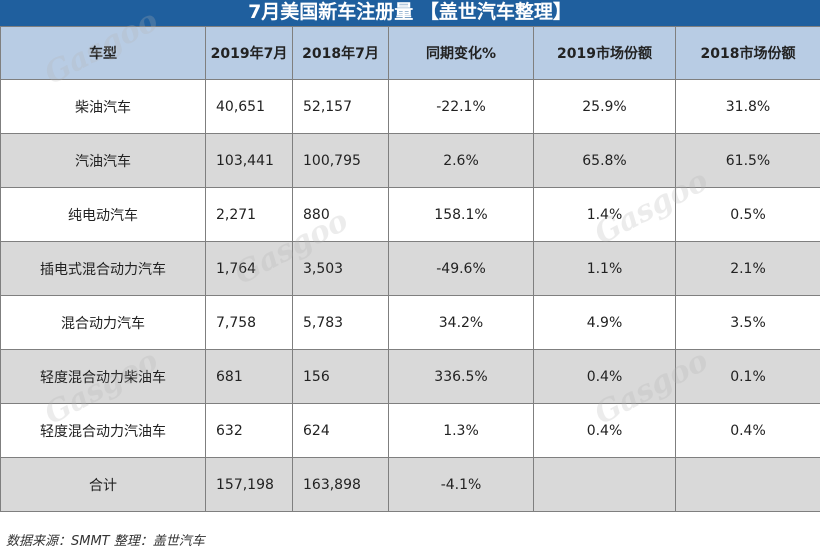 The height and width of the screenshot is (549, 820). What do you see at coordinates (249, 431) in the screenshot?
I see `cell-2019-july: 632` at bounding box center [249, 431].